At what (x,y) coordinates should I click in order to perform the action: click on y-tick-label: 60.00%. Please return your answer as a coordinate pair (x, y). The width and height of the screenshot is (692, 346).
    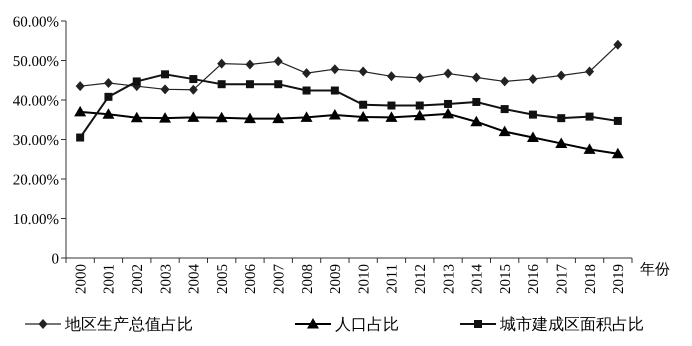
    Looking at the image, I should click on (35, 22).